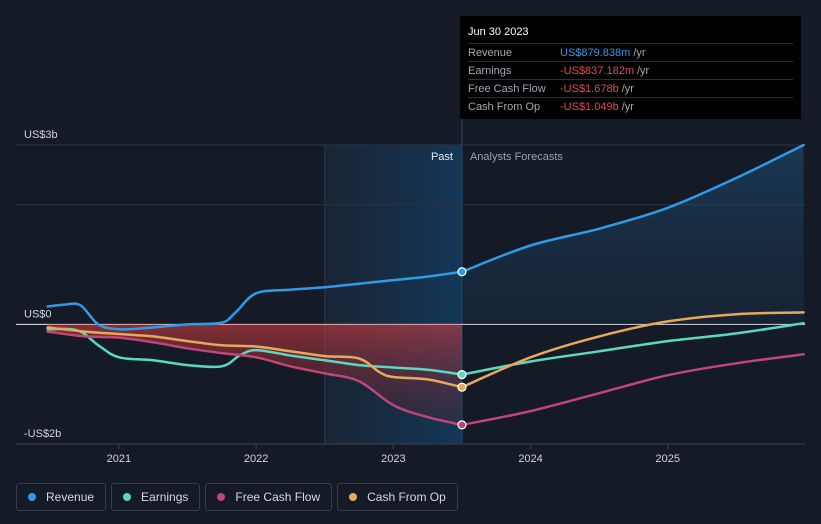 The image size is (821, 524). Describe the element at coordinates (462, 272) in the screenshot. I see `revenue-marker` at that location.